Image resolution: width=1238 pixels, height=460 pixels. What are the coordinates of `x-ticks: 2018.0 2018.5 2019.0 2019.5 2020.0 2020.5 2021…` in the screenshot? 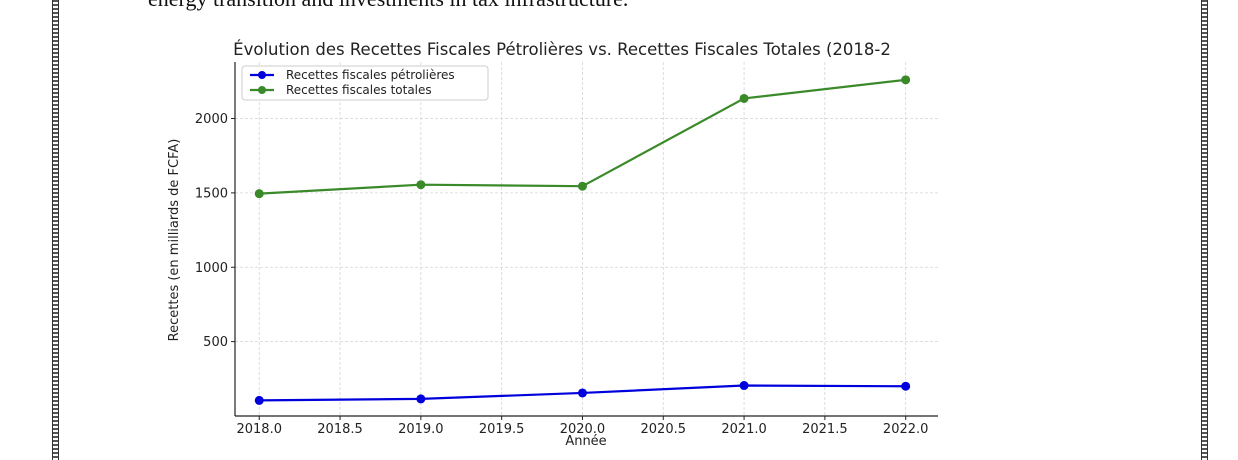 It's located at (582, 426).